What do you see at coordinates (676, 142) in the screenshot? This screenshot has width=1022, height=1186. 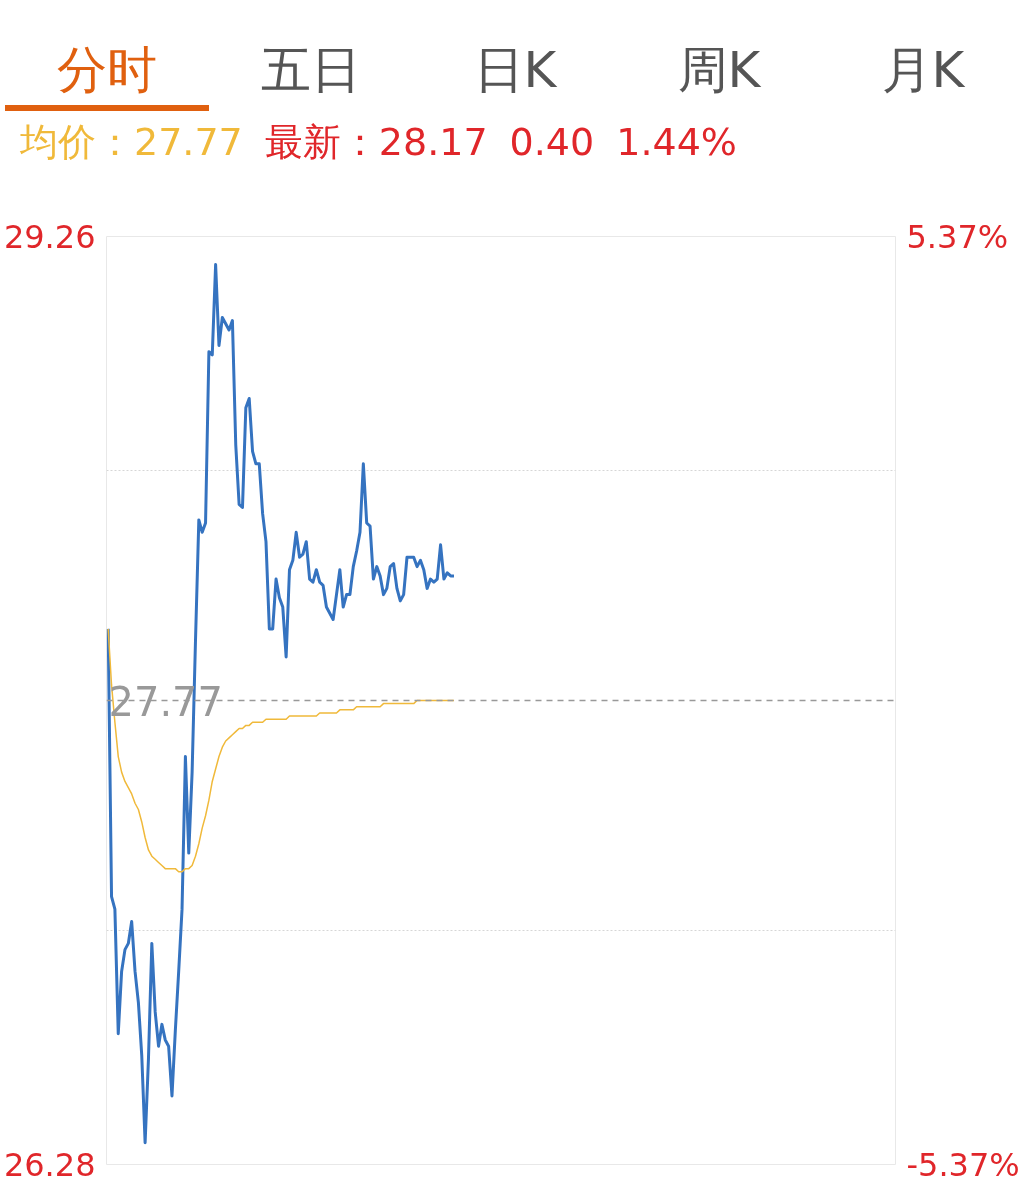 I see `text: 1.44%` at bounding box center [676, 142].